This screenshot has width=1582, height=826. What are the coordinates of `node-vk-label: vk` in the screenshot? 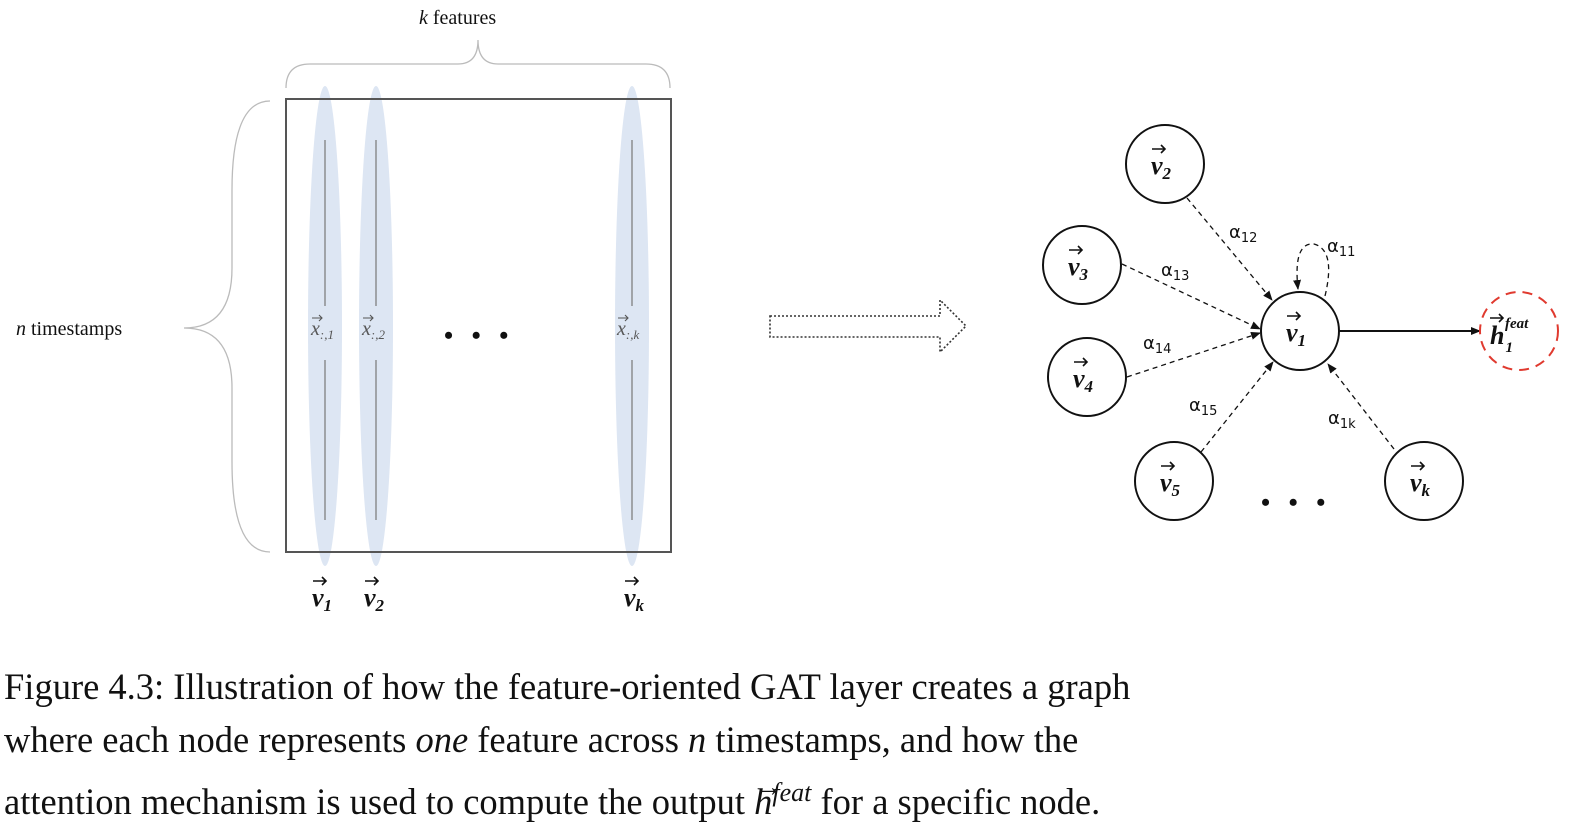 It's located at (1420, 484).